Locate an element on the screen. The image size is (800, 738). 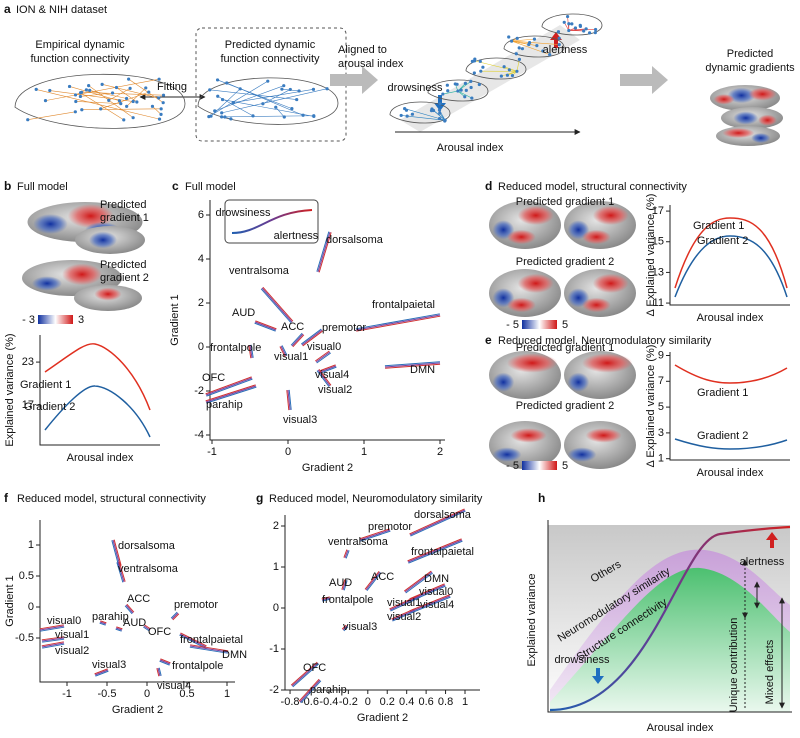
region-label: OFC is located at coordinates (159, 632).